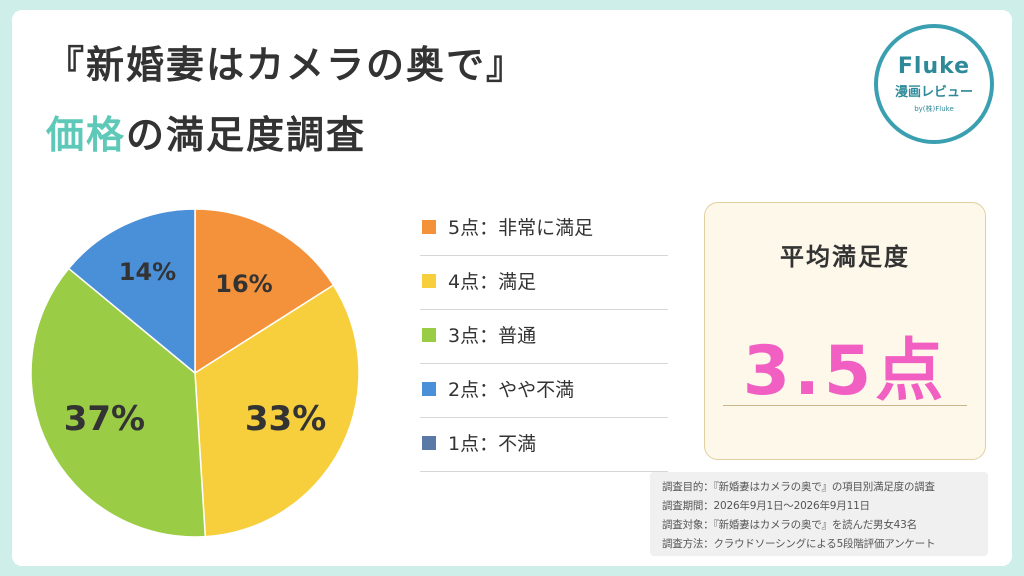 The width and height of the screenshot is (1024, 576). What do you see at coordinates (544, 445) in the screenshot?
I see `legend-item: 1点：不満` at bounding box center [544, 445].